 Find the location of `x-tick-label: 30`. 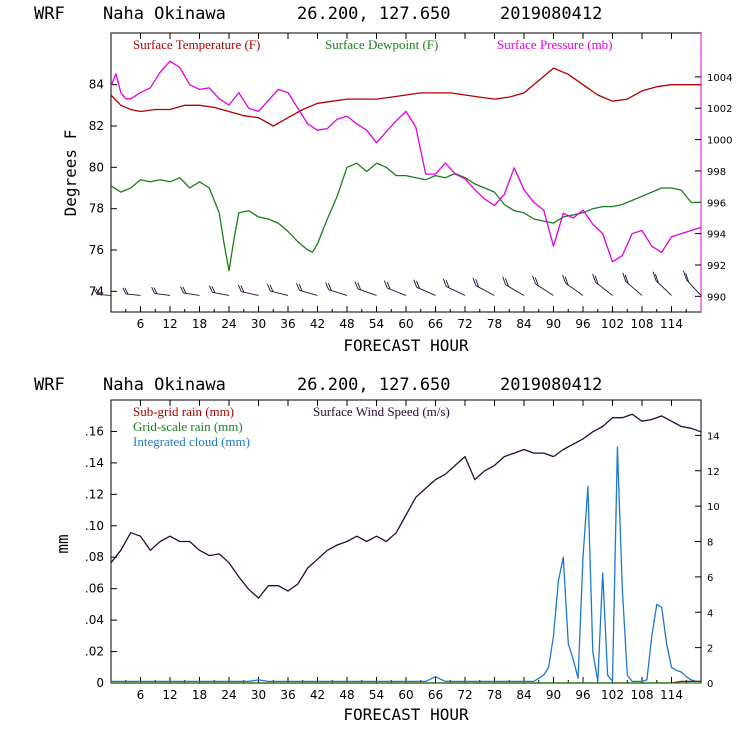

x-tick-label: 30 is located at coordinates (258, 324).